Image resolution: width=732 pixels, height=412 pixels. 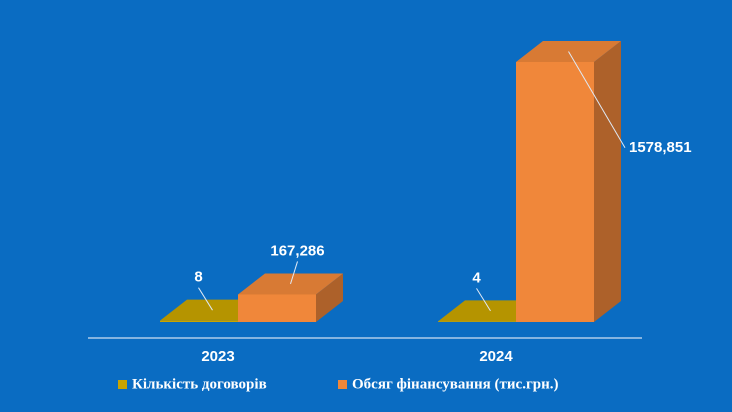 What do you see at coordinates (455, 384) in the screenshot?
I see `legend-label: Обсяг фінансування (тис.грн.)` at bounding box center [455, 384].